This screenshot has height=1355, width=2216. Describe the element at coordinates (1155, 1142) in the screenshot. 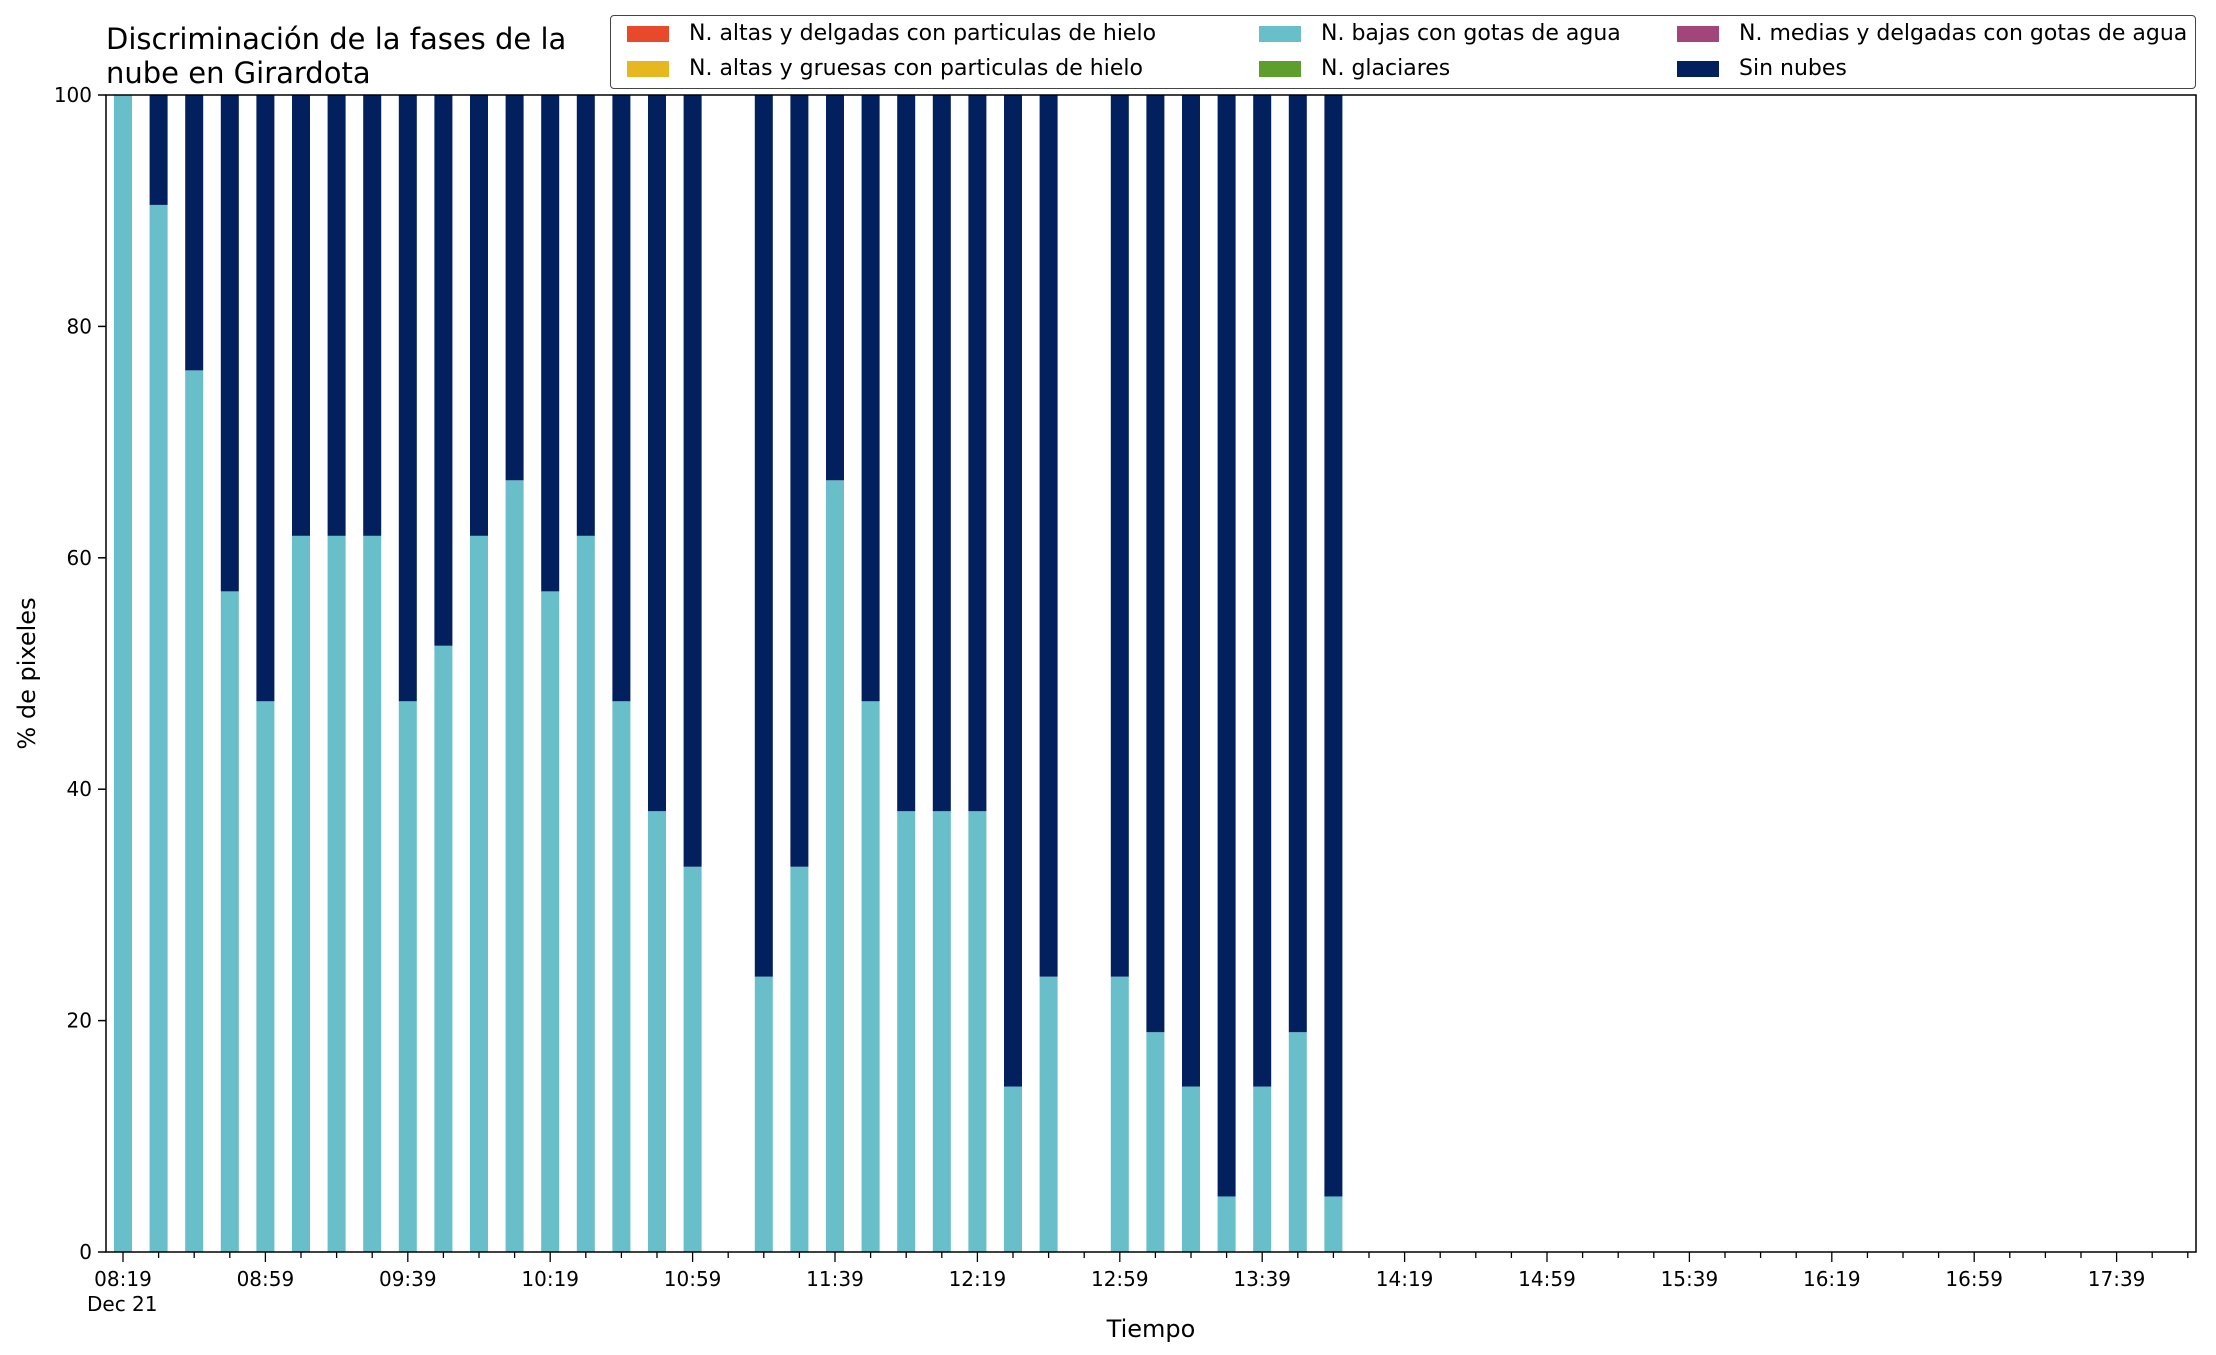

I see `bar-1309-s2` at that location.